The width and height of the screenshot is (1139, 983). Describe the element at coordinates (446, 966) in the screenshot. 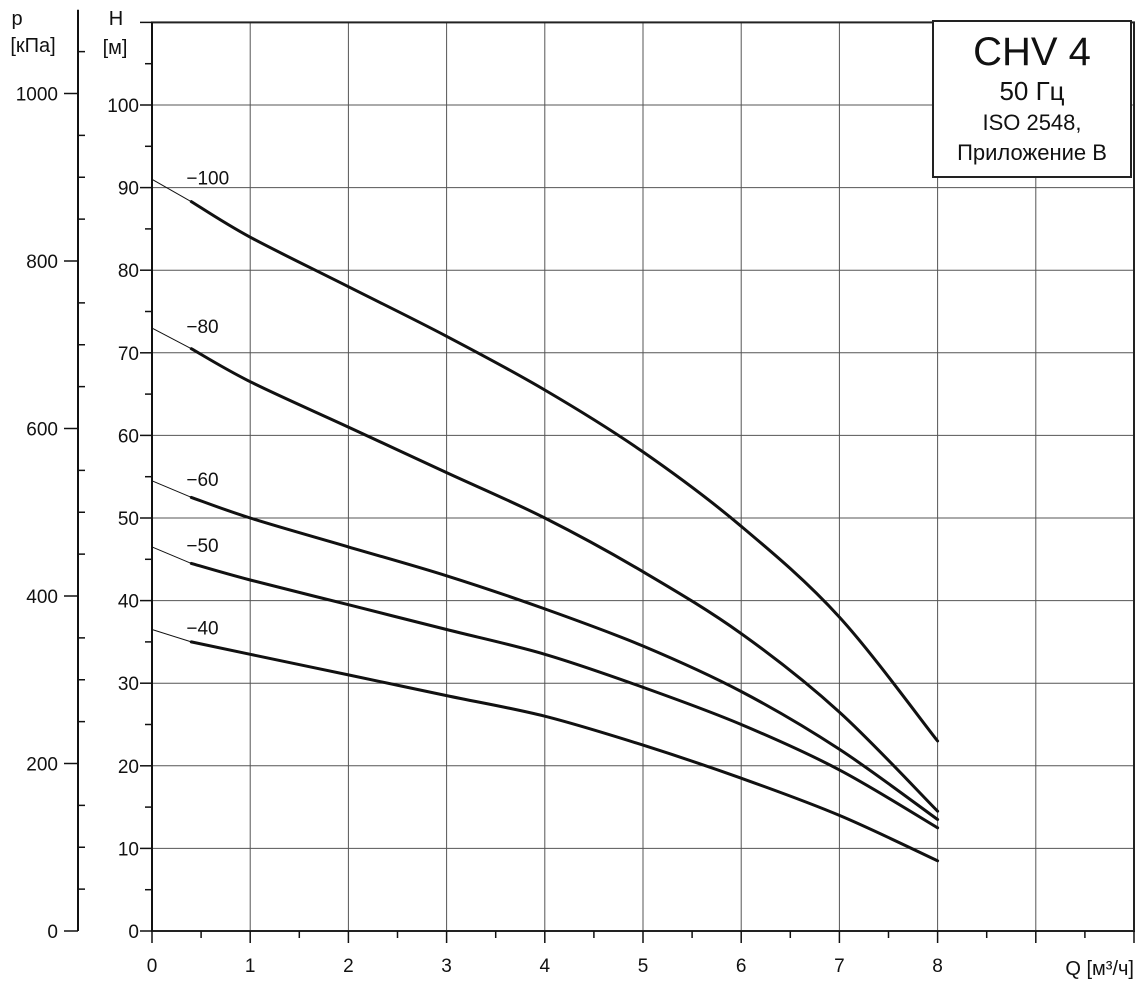

I see `x-tick-label: 3` at that location.